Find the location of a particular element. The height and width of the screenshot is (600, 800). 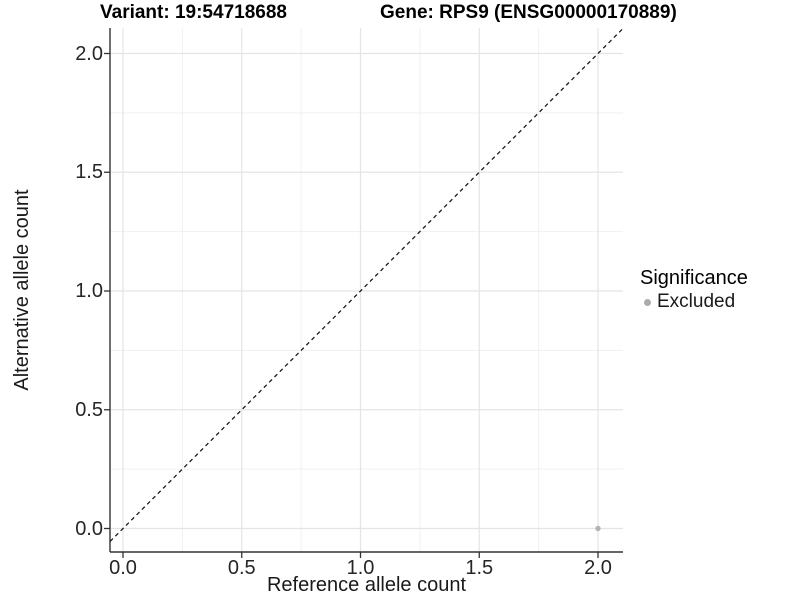

x-tick-label: 2.0 is located at coordinates (598, 568).